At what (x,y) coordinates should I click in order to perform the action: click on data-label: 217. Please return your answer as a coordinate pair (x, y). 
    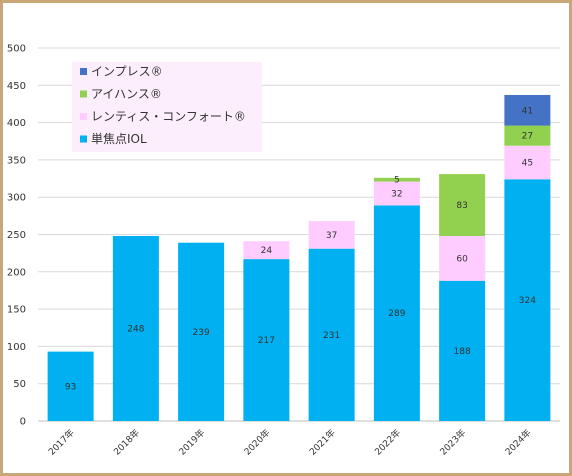
    Looking at the image, I should click on (266, 341).